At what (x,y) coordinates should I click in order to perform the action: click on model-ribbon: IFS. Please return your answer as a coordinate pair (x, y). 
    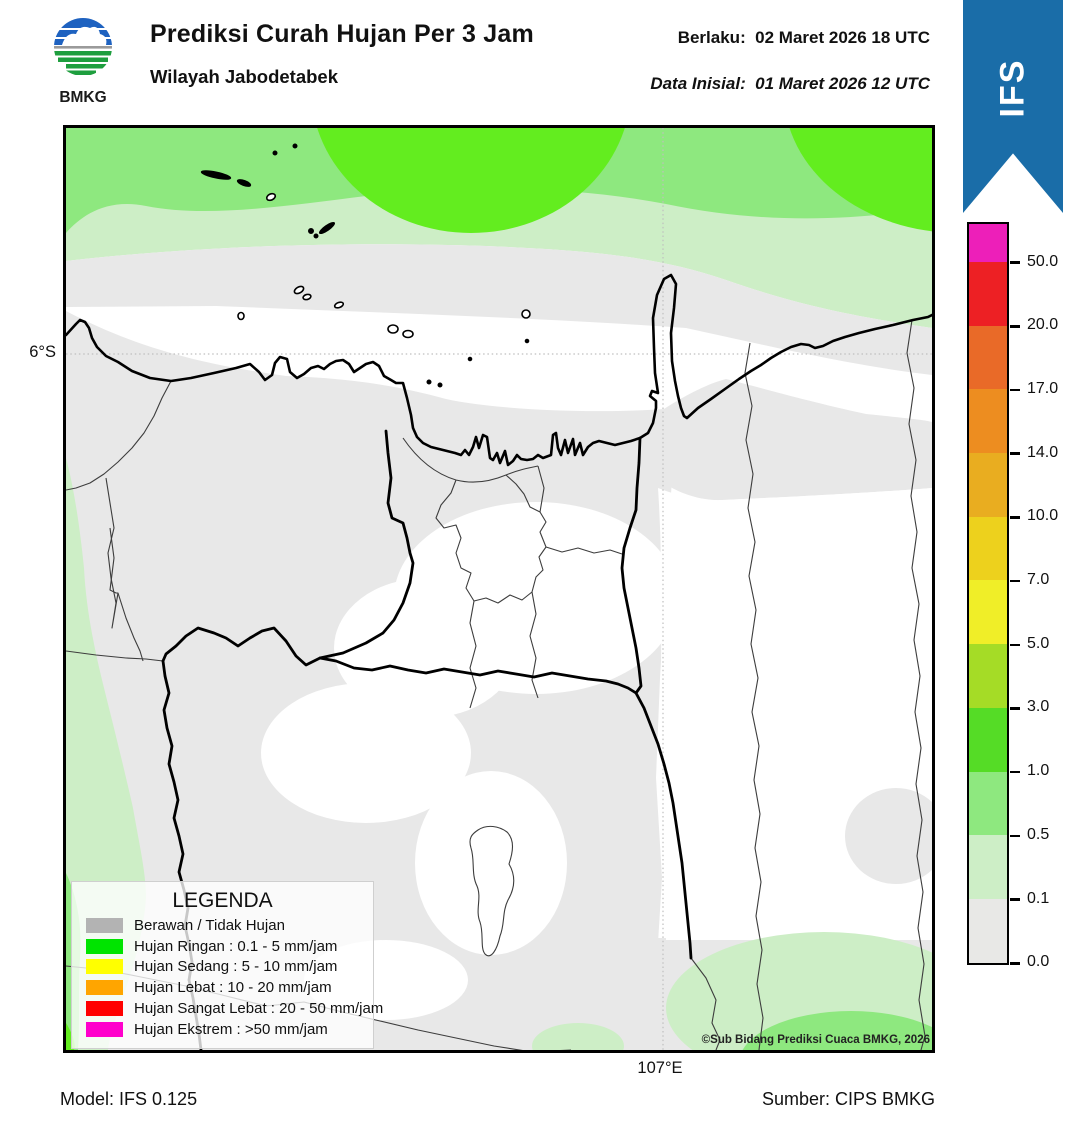
    Looking at the image, I should click on (1013, 106).